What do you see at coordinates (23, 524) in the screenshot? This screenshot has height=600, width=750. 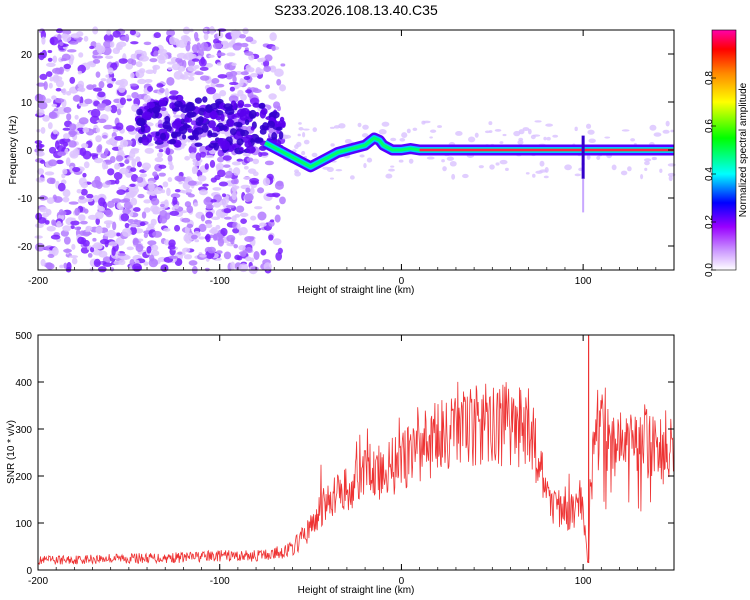 I see `snr-y-tick-label: 100` at bounding box center [23, 524].